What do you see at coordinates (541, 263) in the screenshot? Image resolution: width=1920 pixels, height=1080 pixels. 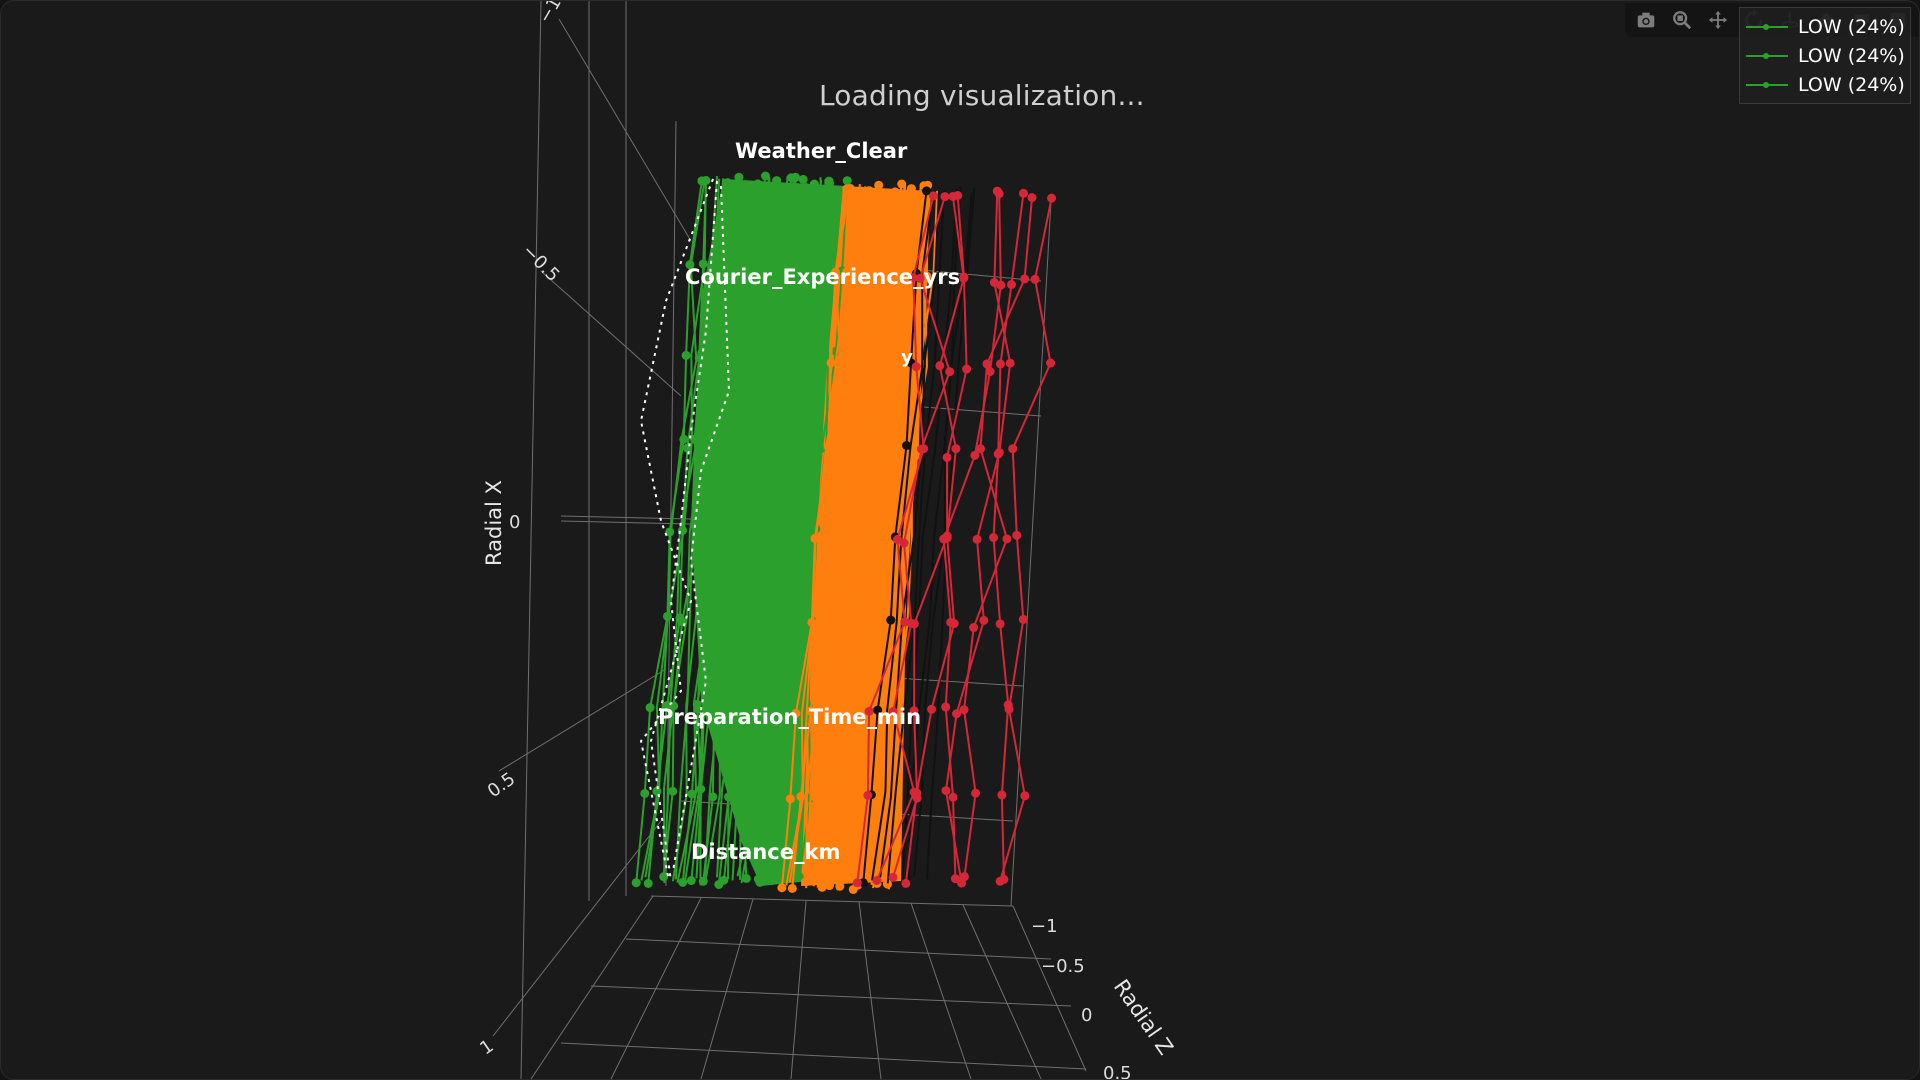 I see `x-tick-label: −0.5` at bounding box center [541, 263].